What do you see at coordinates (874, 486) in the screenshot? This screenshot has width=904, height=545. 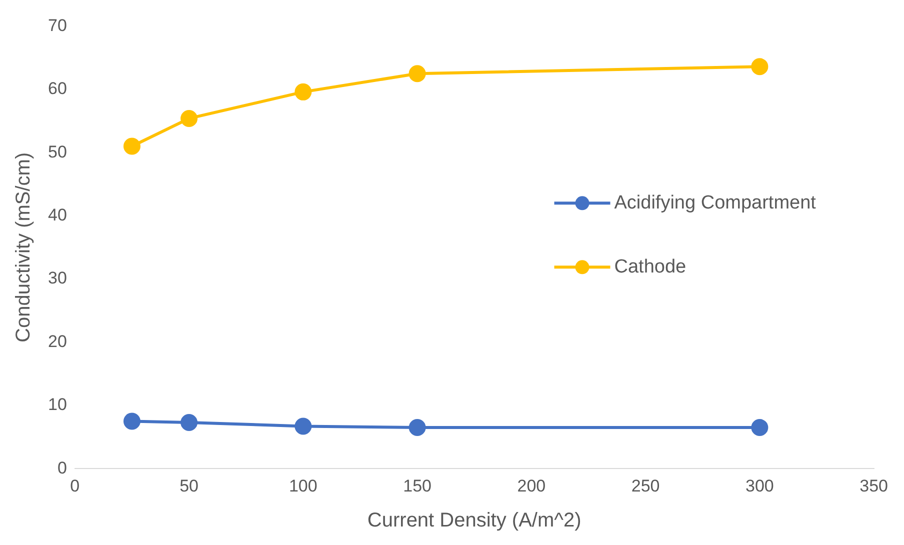 I see `x-tick-label: 350` at bounding box center [874, 486].